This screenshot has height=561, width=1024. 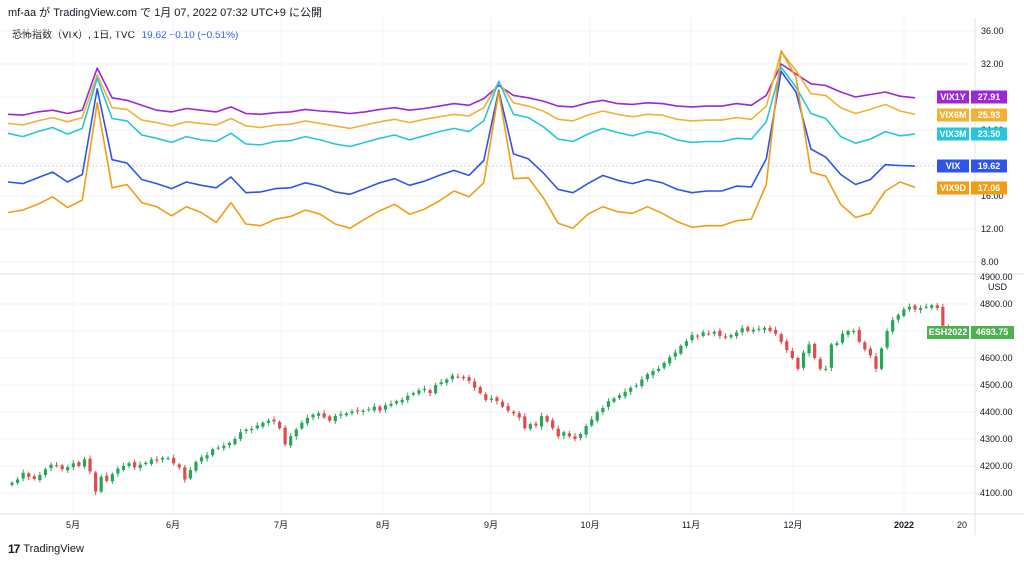 I want to click on time-tick-label: 11月, so click(x=691, y=525).